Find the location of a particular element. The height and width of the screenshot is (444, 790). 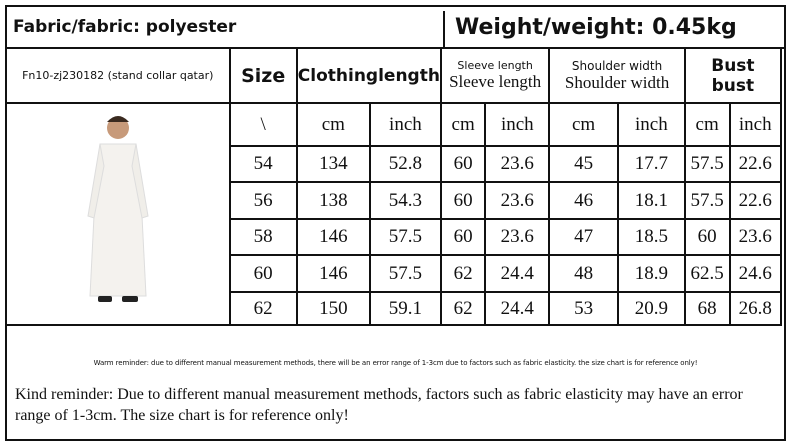

table-row: 60 146 57.5 62 24.4 48 18.9 62.5 24.6 is located at coordinates (394, 273).